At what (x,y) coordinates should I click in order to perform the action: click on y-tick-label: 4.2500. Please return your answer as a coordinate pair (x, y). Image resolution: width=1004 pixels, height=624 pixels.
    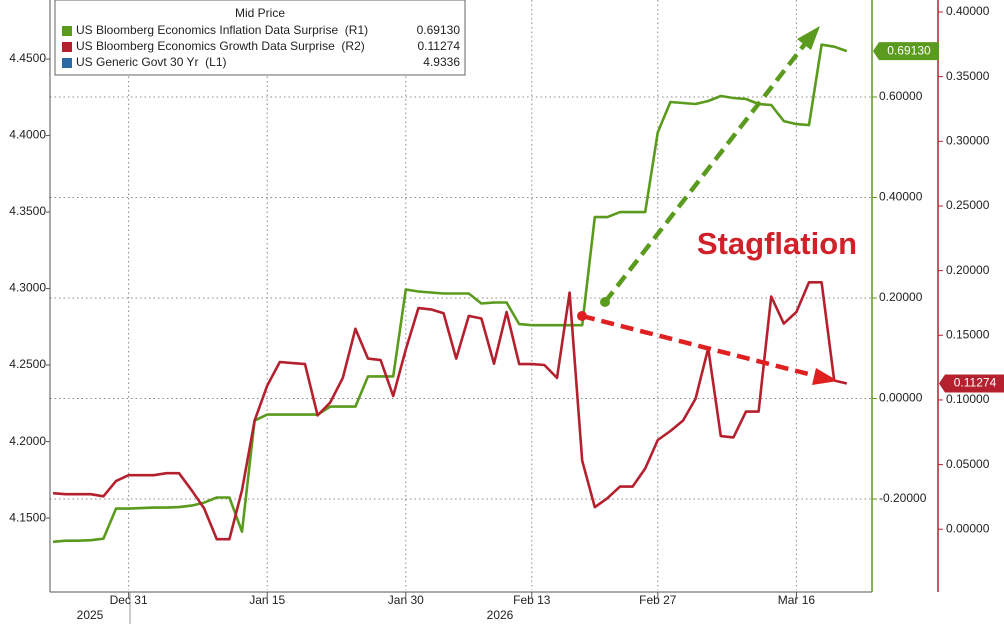
    Looking at the image, I should click on (27, 364).